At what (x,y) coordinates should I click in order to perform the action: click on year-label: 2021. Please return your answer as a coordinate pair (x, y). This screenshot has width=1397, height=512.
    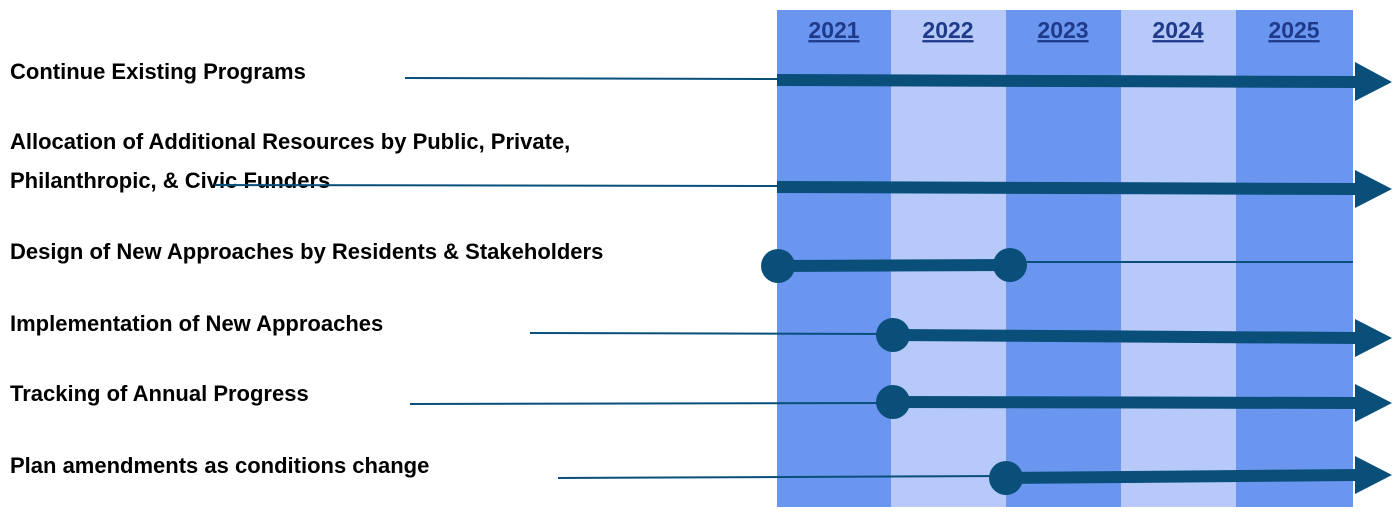
    Looking at the image, I should click on (833, 30).